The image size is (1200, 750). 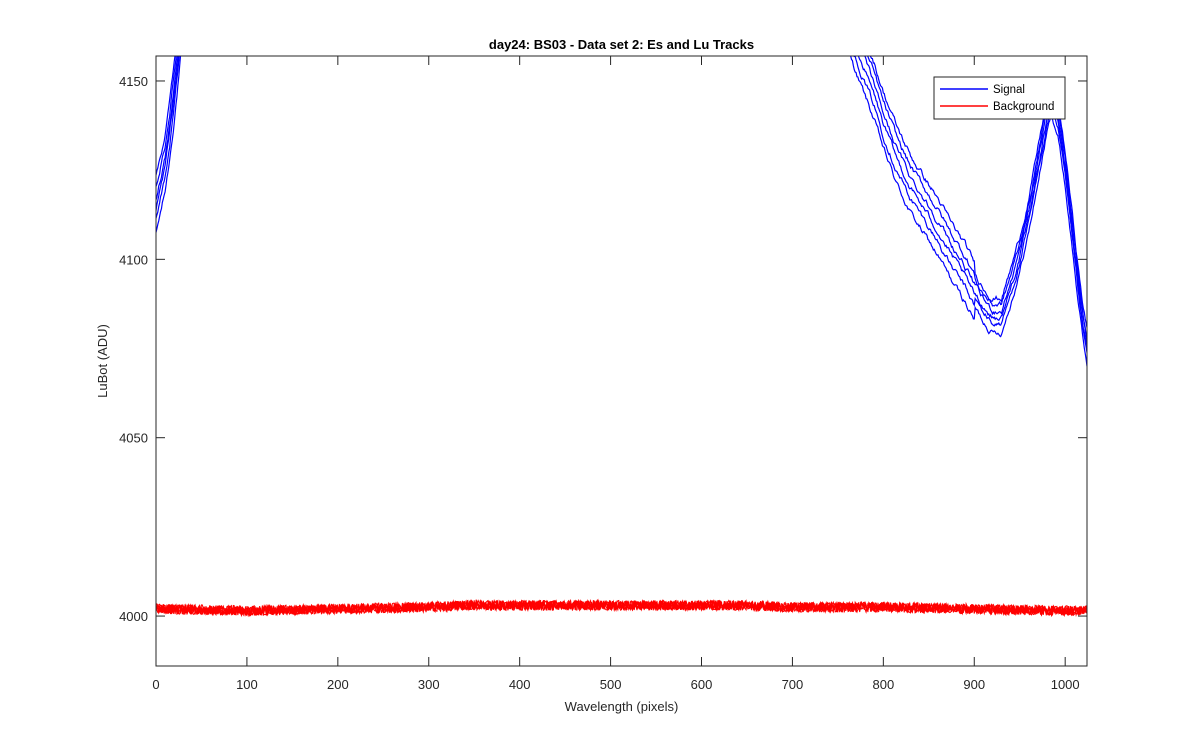 I want to click on legend: Signal Background, so click(x=999, y=98).